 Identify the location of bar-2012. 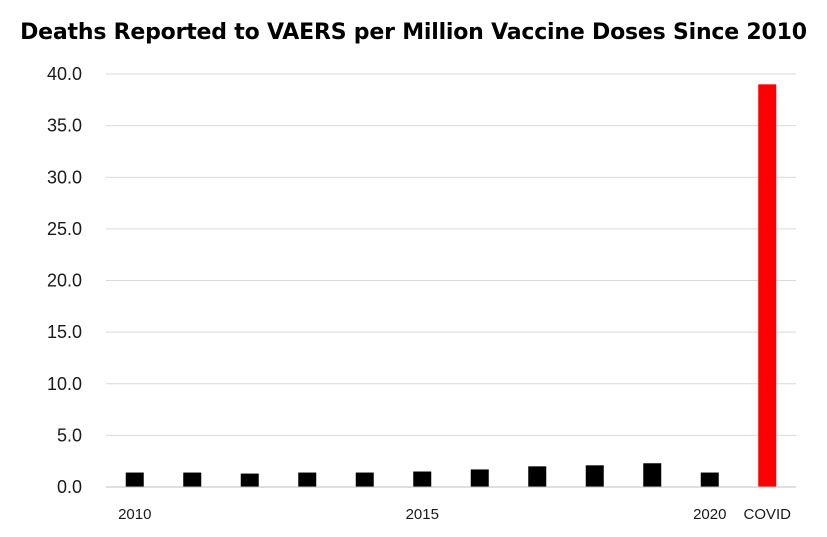
(249, 480).